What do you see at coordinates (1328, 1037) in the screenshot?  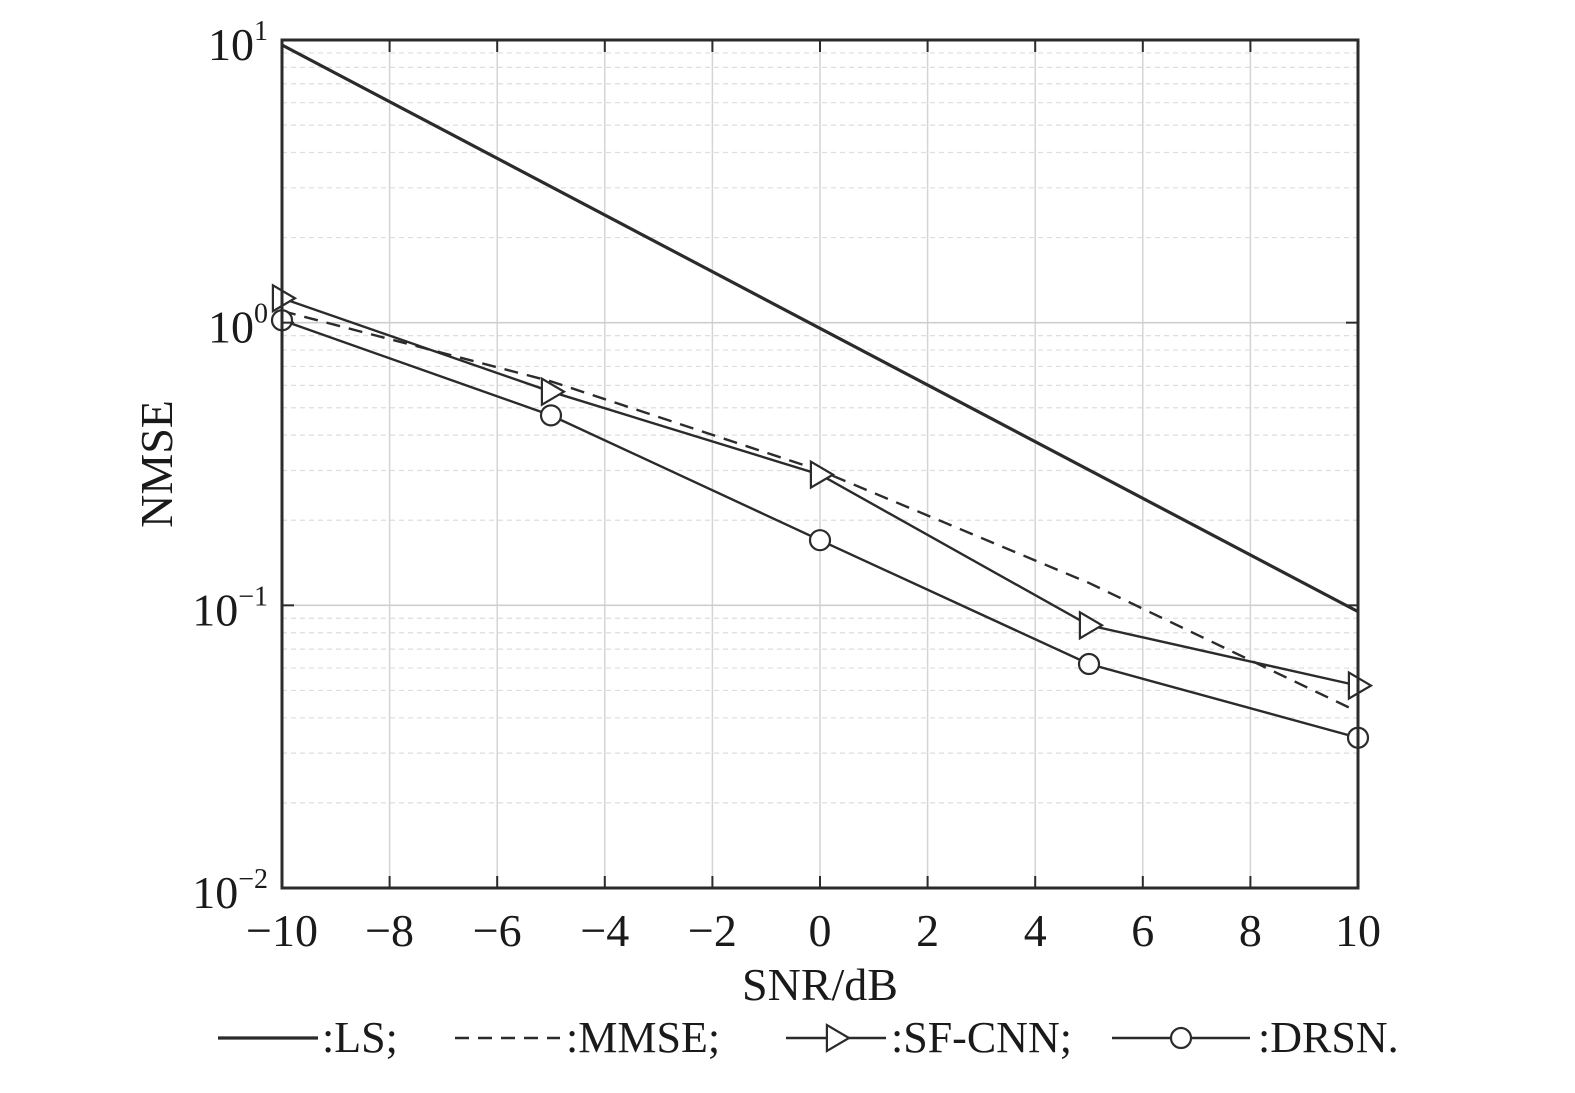 I see `legend-label: :DRSN.` at bounding box center [1328, 1037].